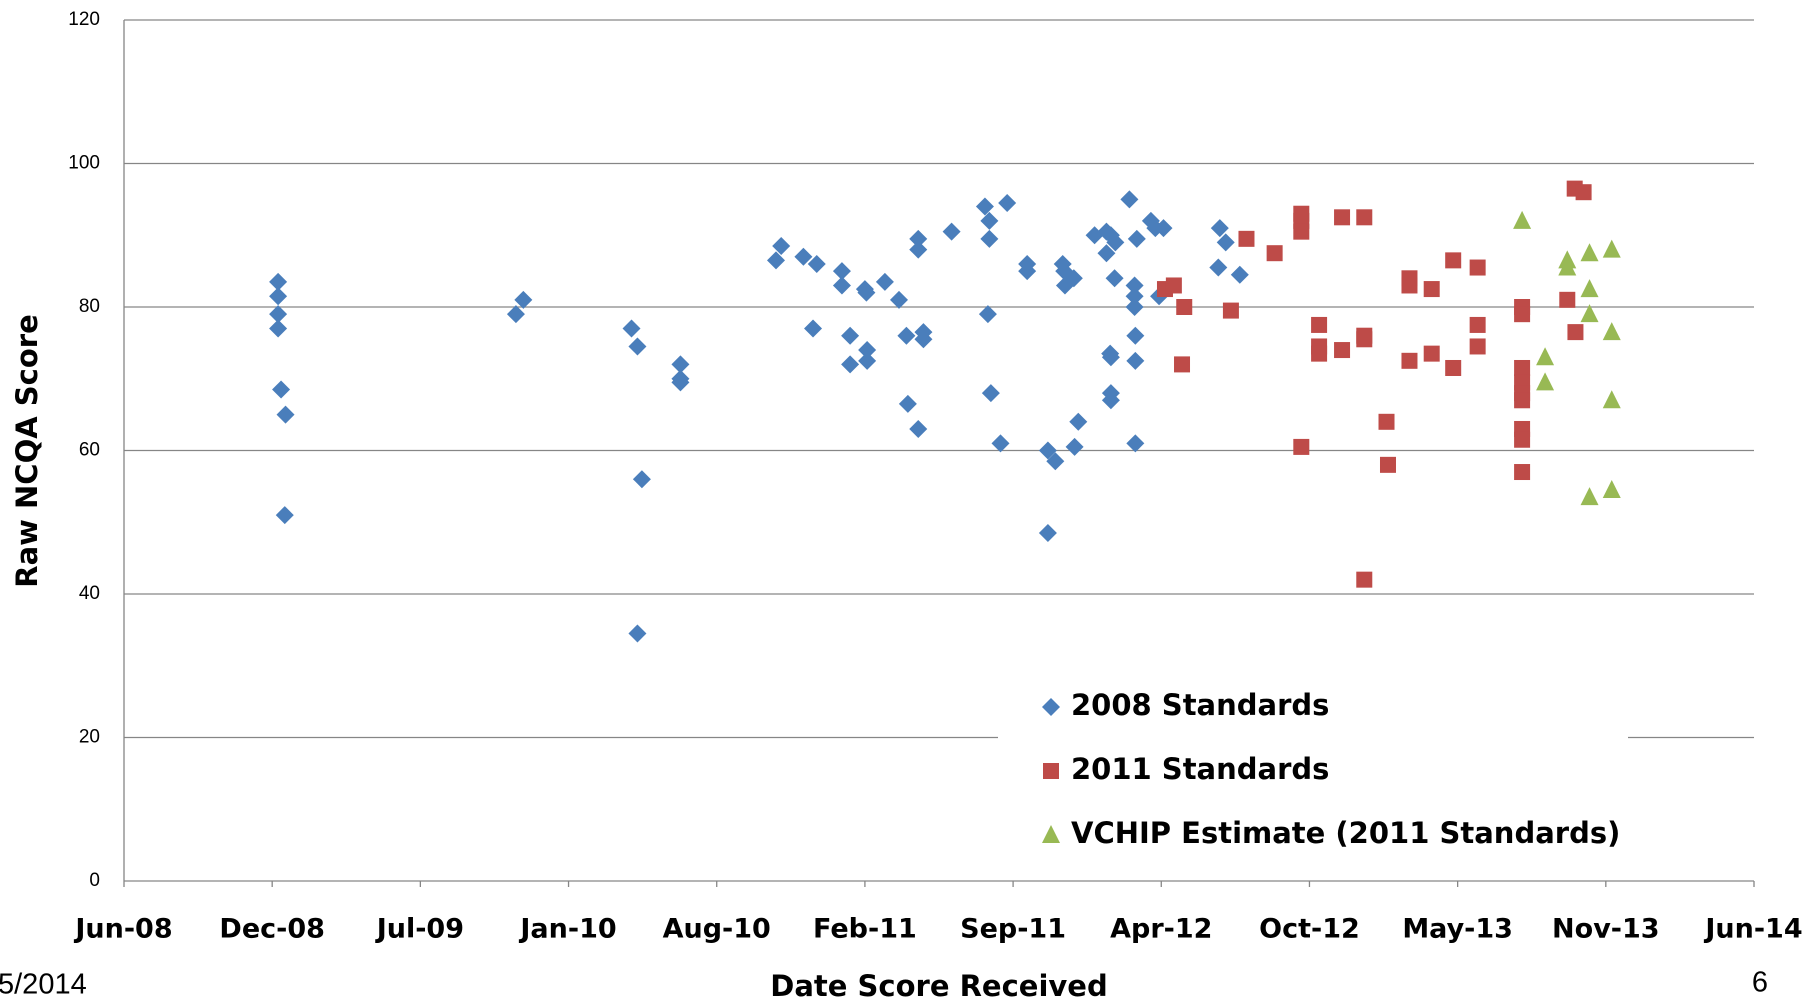 This screenshot has width=1811, height=1003. Describe the element at coordinates (1013, 929) in the screenshot. I see `x-tick-label: Sep-11` at that location.